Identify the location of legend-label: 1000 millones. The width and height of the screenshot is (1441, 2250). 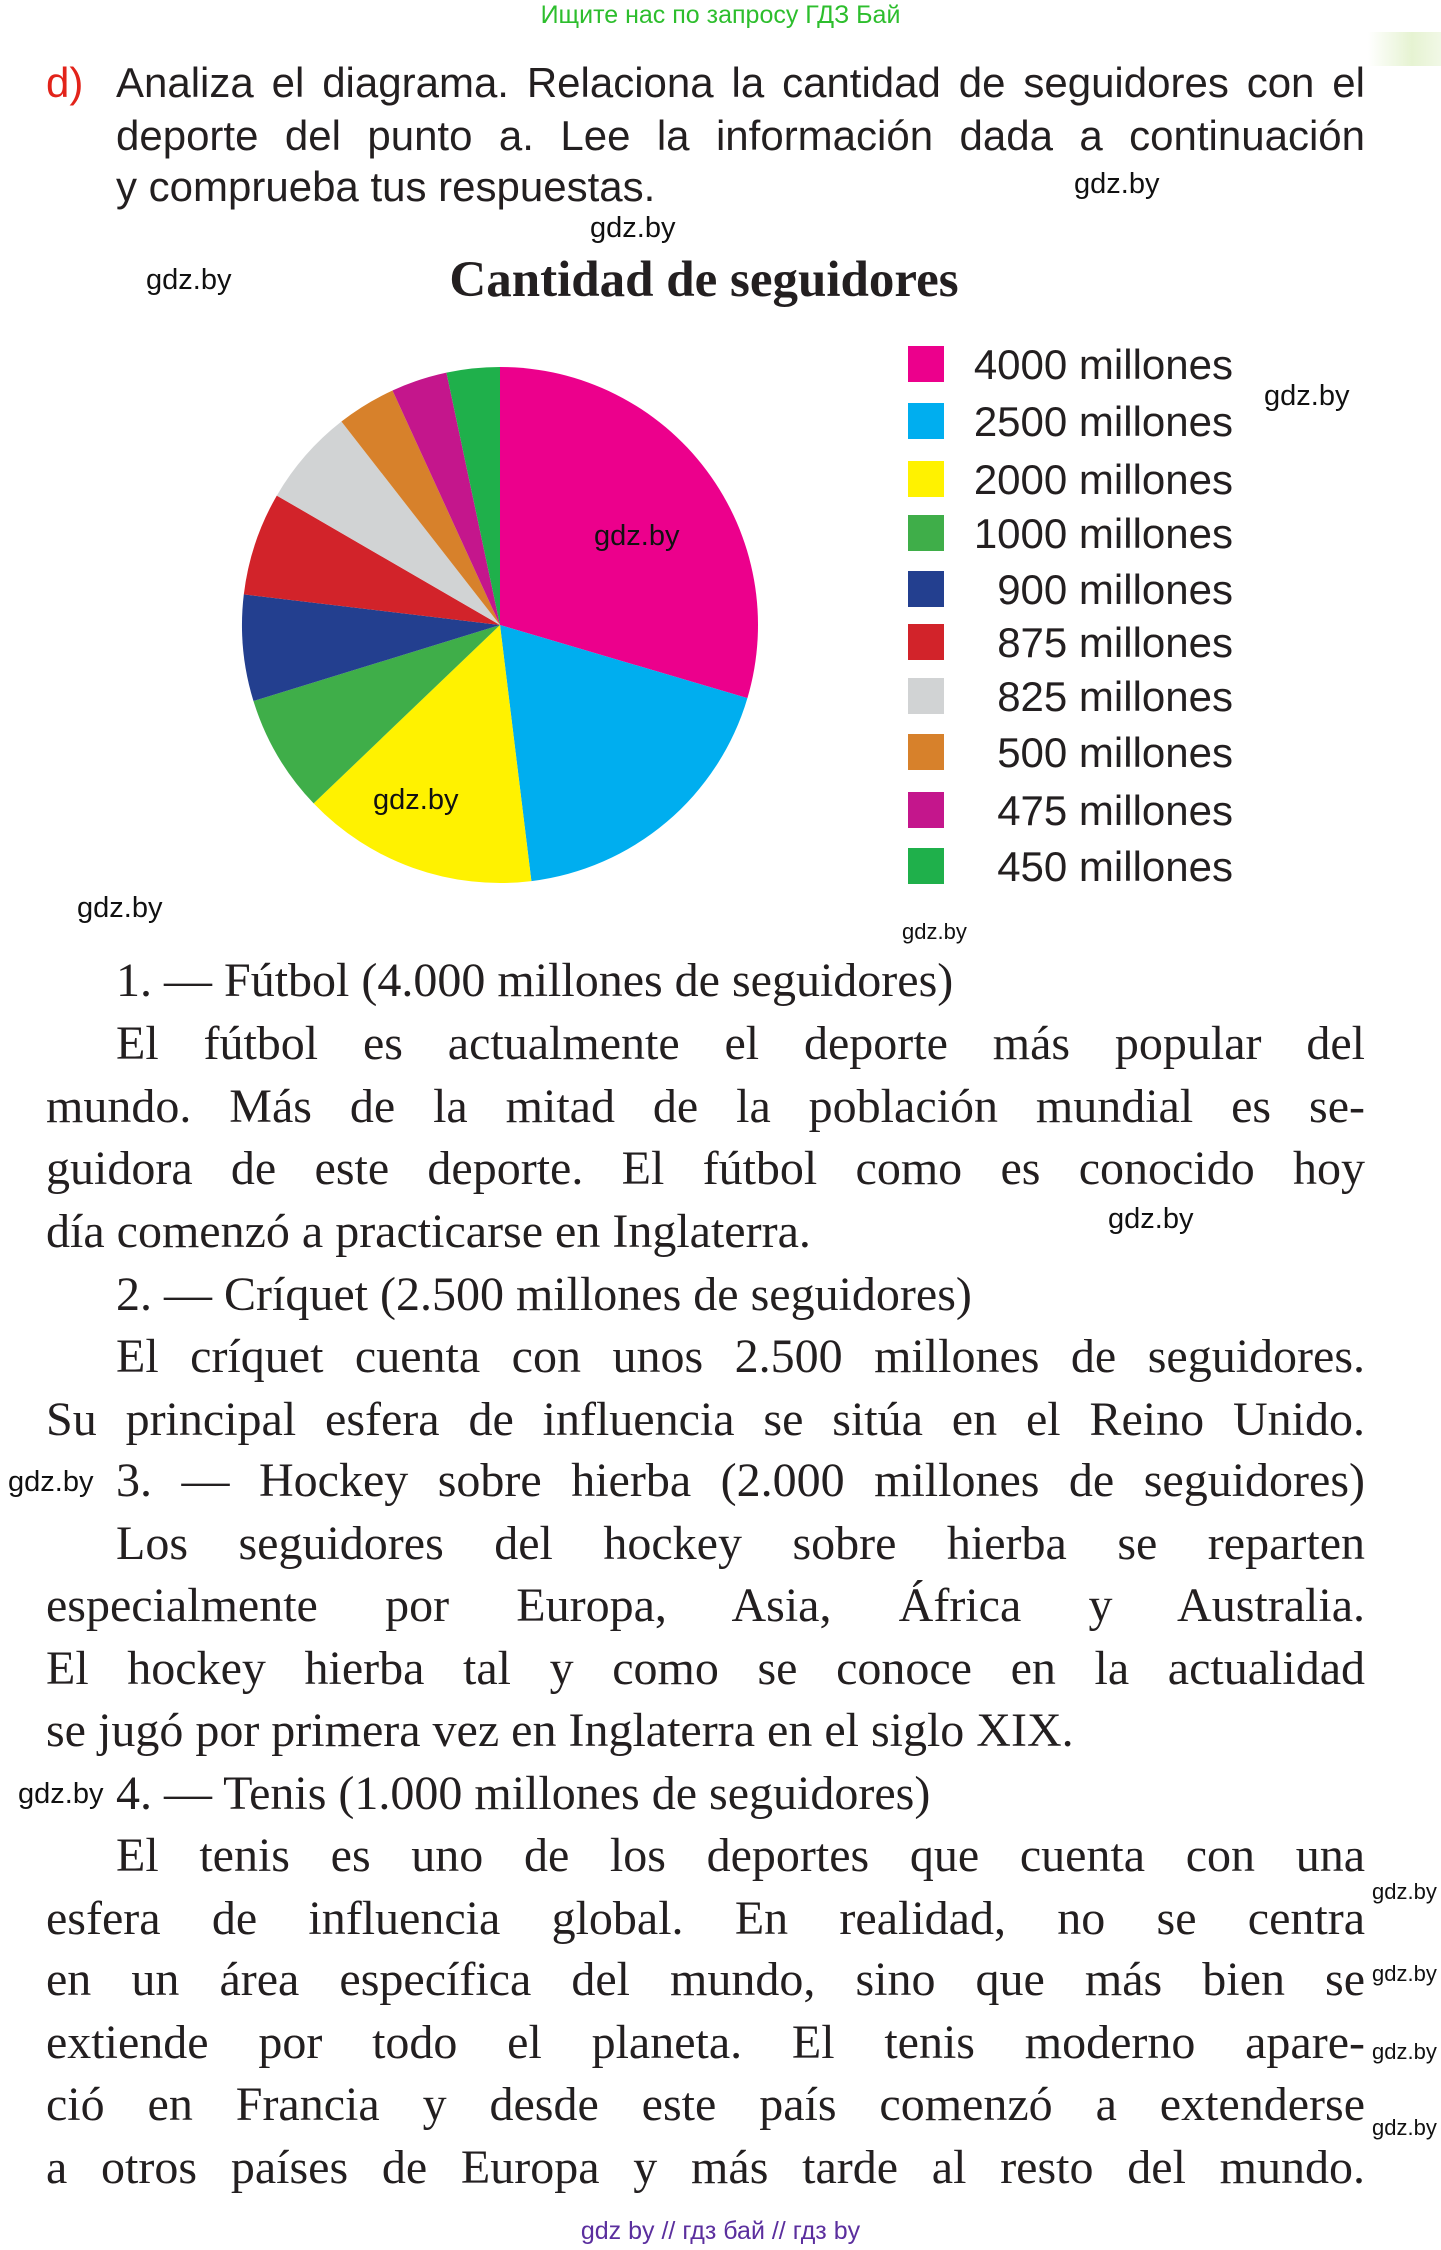
(1103, 533).